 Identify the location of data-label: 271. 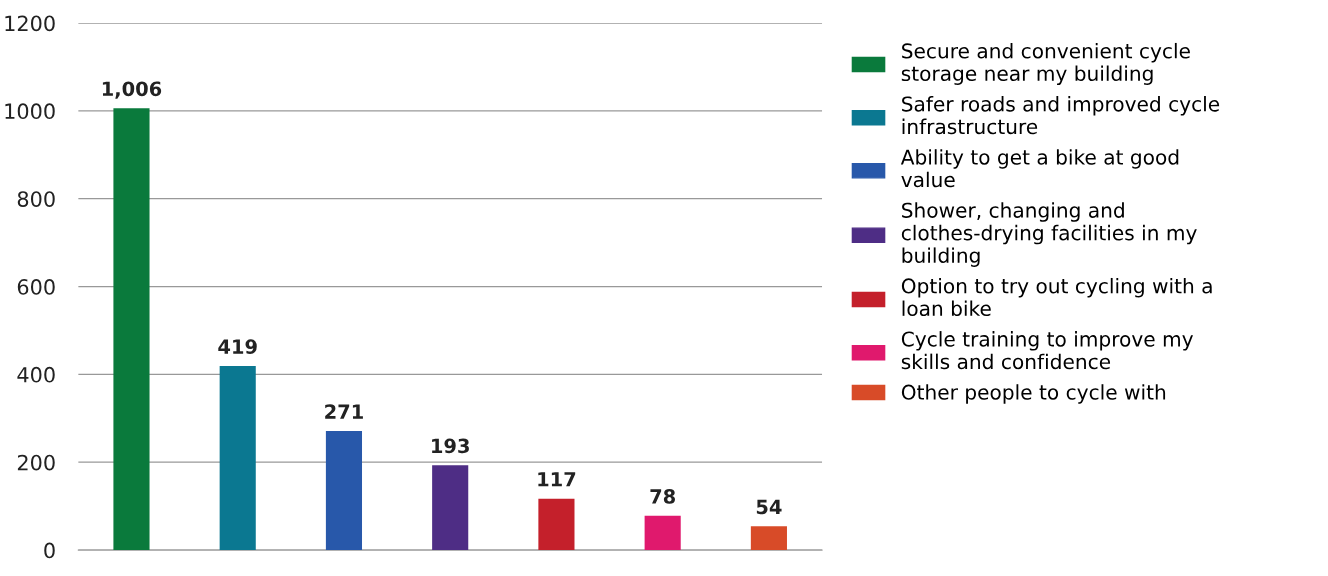
(344, 411).